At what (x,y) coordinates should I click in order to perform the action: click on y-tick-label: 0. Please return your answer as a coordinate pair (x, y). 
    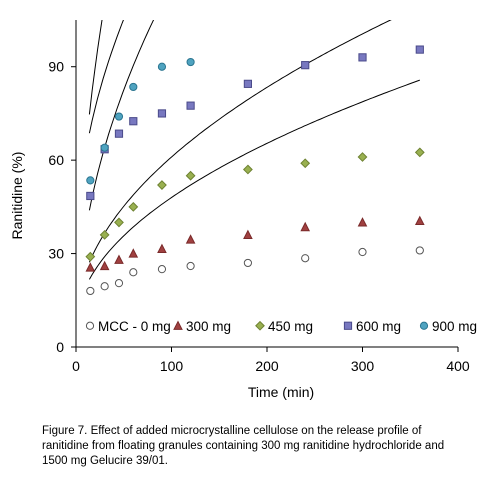
    Looking at the image, I should click on (60, 347).